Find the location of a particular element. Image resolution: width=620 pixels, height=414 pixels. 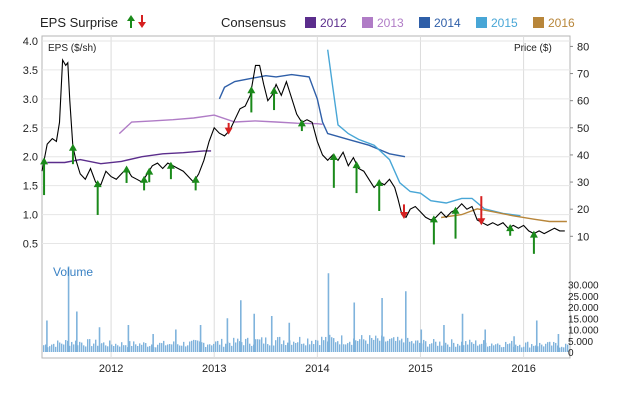

eps-tick-label: 2.5 is located at coordinates (30, 129).